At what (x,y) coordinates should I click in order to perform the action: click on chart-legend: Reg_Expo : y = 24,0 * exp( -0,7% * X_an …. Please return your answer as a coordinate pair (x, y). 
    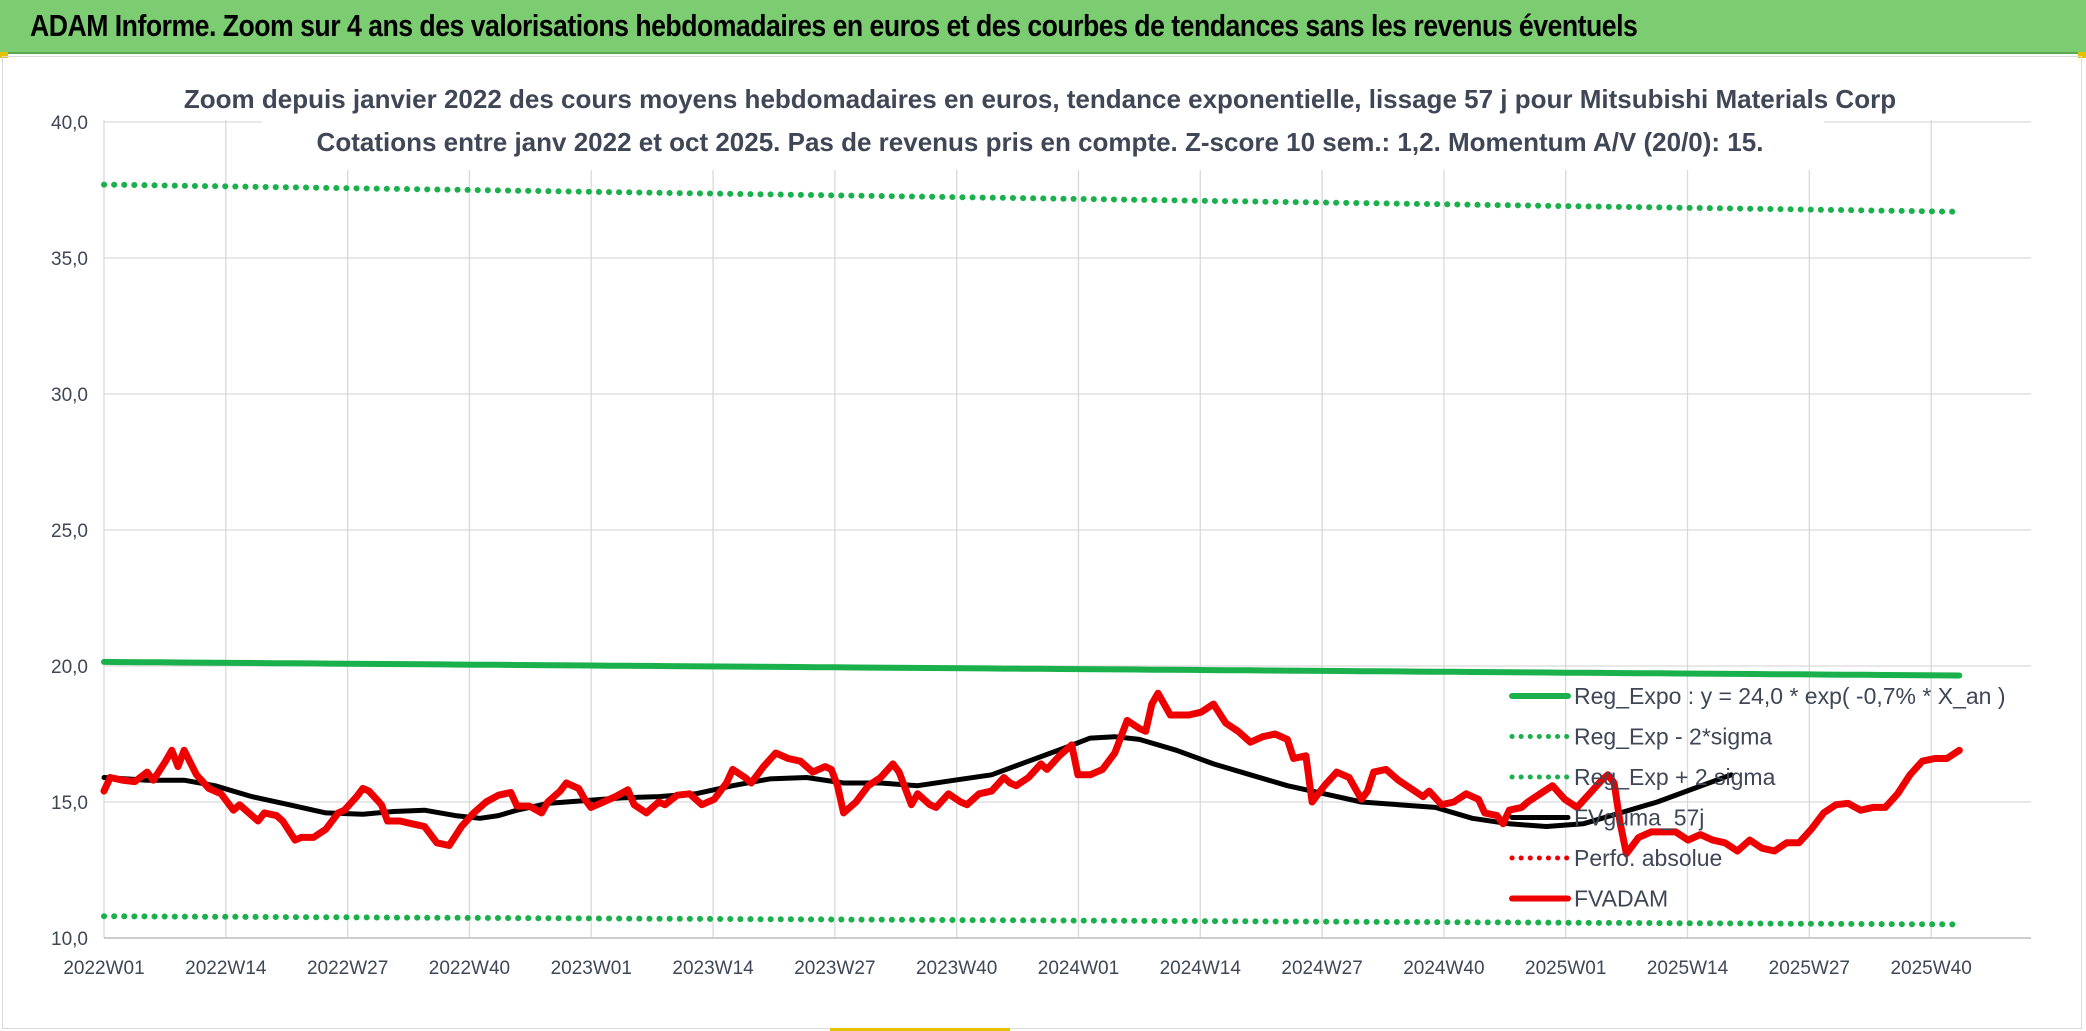
    Looking at the image, I should click on (1757, 797).